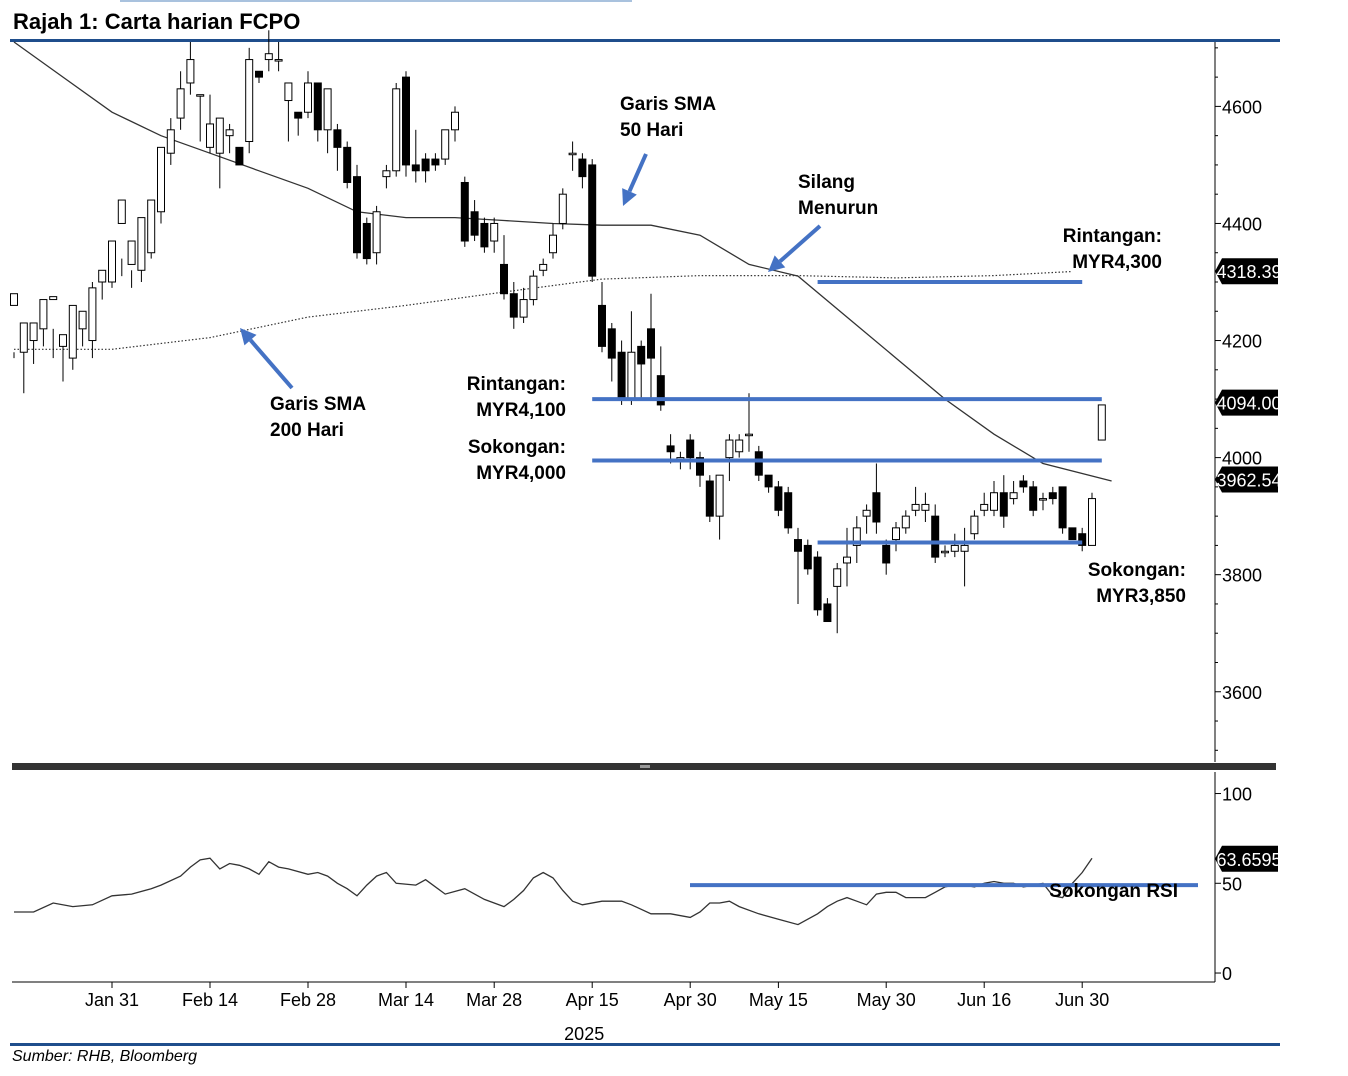 The height and width of the screenshot is (1076, 1348). What do you see at coordinates (1248, 860) in the screenshot?
I see `rsi-last-value-tag-label: 63.6595` at bounding box center [1248, 860].